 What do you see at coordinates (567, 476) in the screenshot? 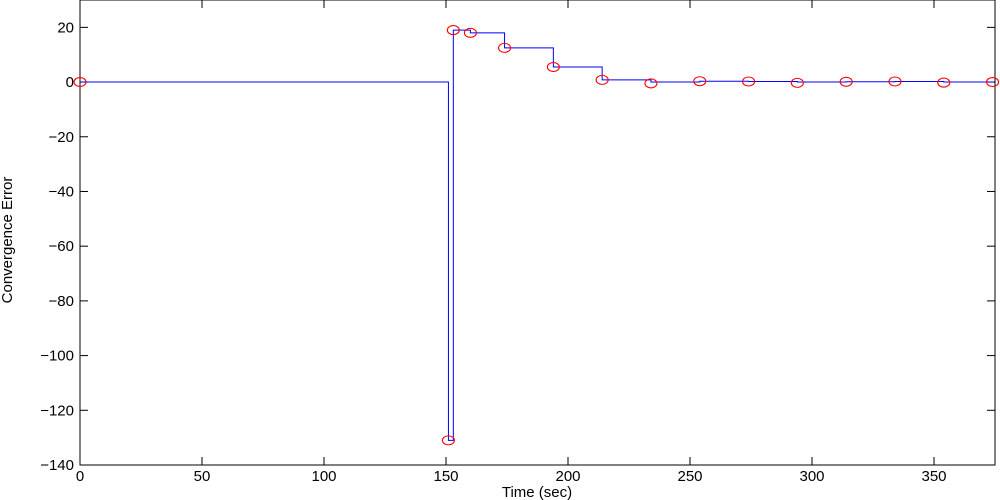
I see `x-tick-label: 200` at bounding box center [567, 476].